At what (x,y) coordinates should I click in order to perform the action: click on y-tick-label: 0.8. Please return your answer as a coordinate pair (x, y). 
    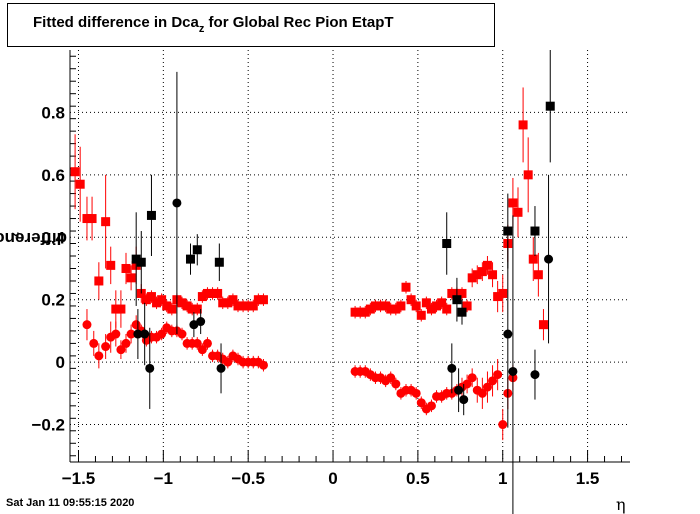
    Looking at the image, I should click on (53, 112).